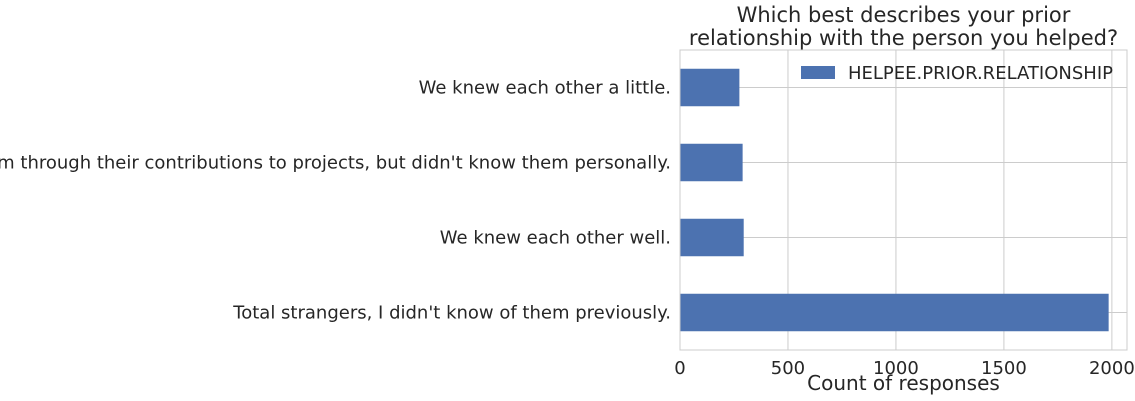  I want to click on category-label: We knew each other well., so click(555, 238).